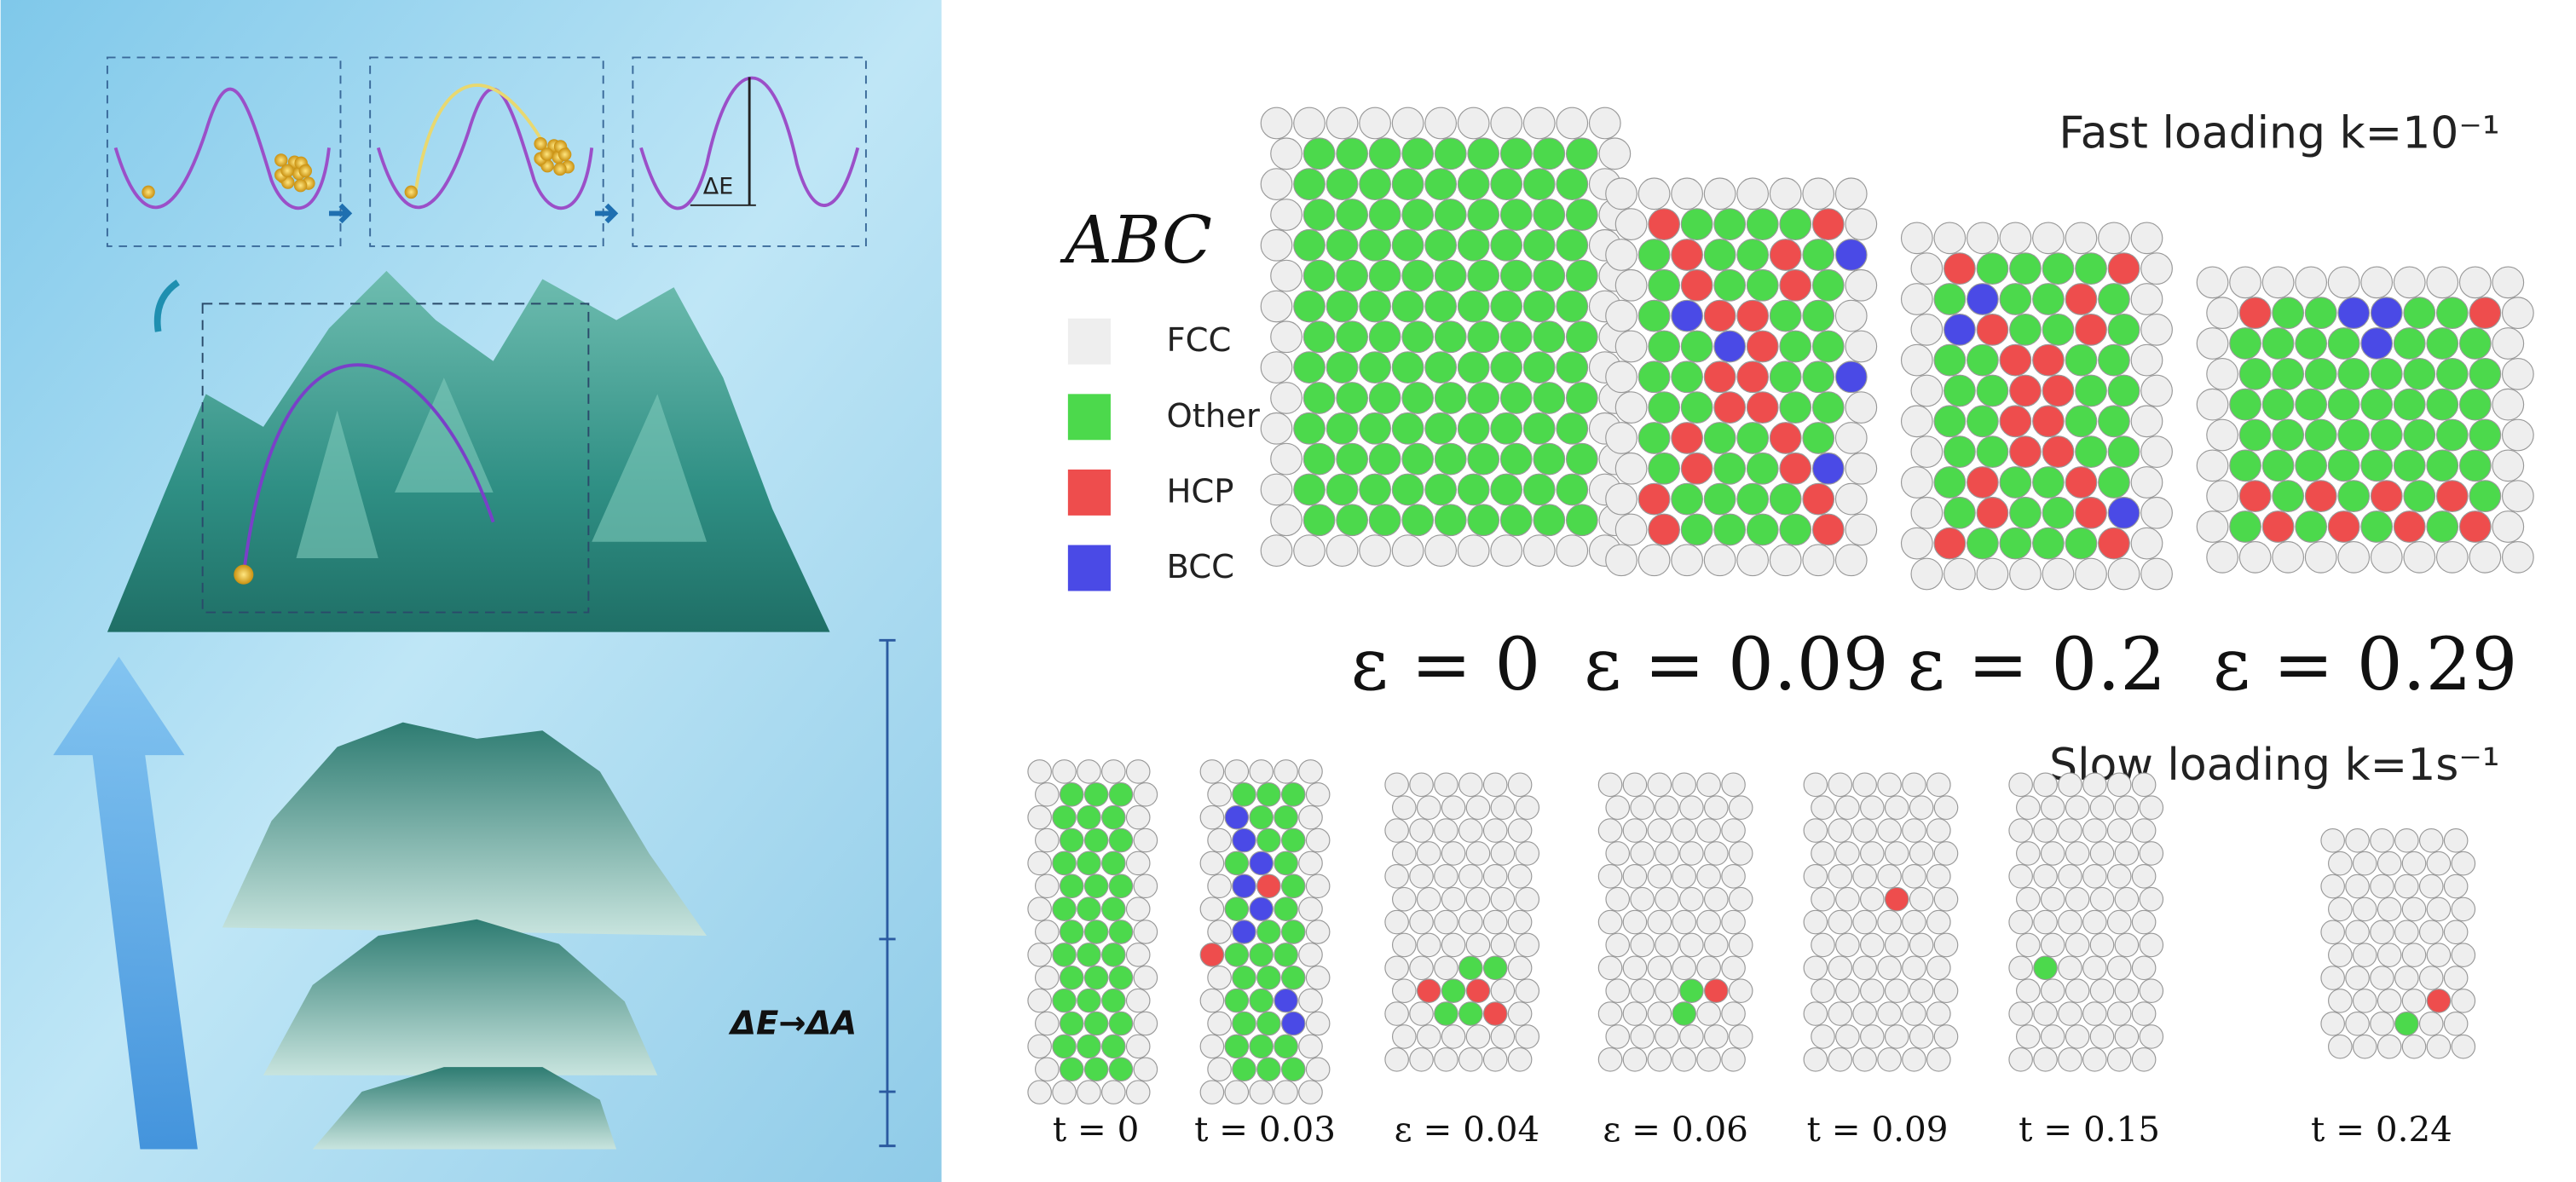 This screenshot has height=1182, width=2576. Describe the element at coordinates (305, 171) in the screenshot. I see `gold-atom` at that location.